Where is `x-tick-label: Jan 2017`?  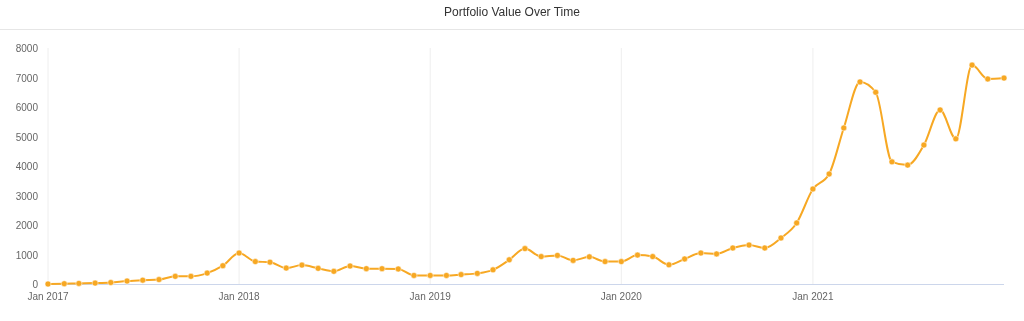
x-tick-label: Jan 2017 is located at coordinates (48, 296).